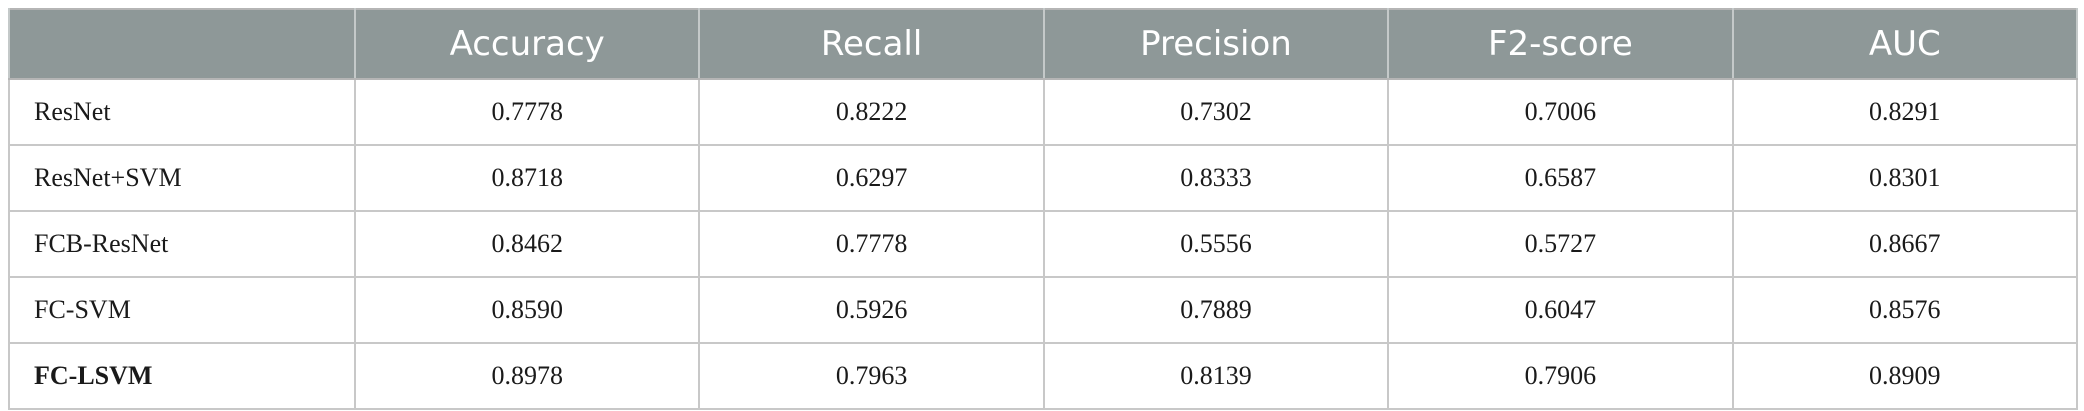 The height and width of the screenshot is (411, 2084). I want to click on auc-cell: 0.8909, so click(1904, 376).